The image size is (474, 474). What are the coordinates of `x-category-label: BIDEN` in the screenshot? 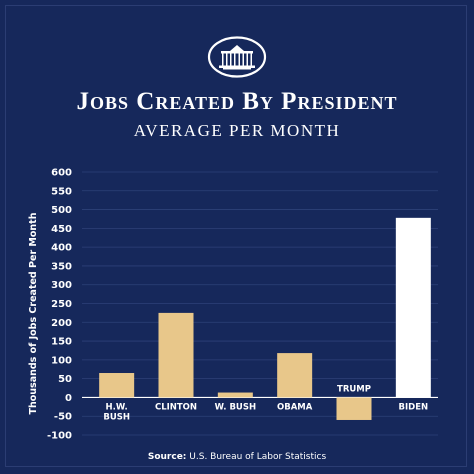 It's located at (414, 407).